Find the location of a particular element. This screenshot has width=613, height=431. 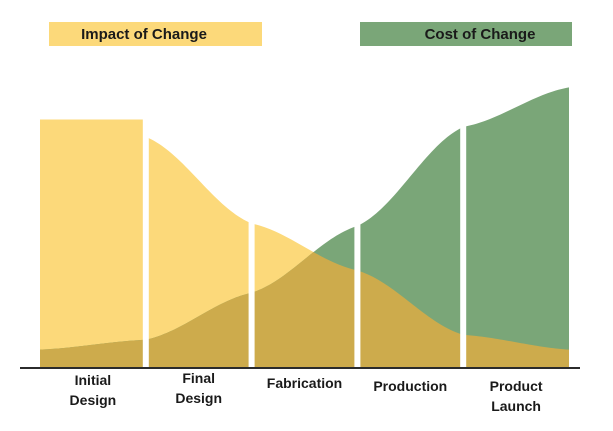

legend-swatch-impact-of-change is located at coordinates (155, 34).